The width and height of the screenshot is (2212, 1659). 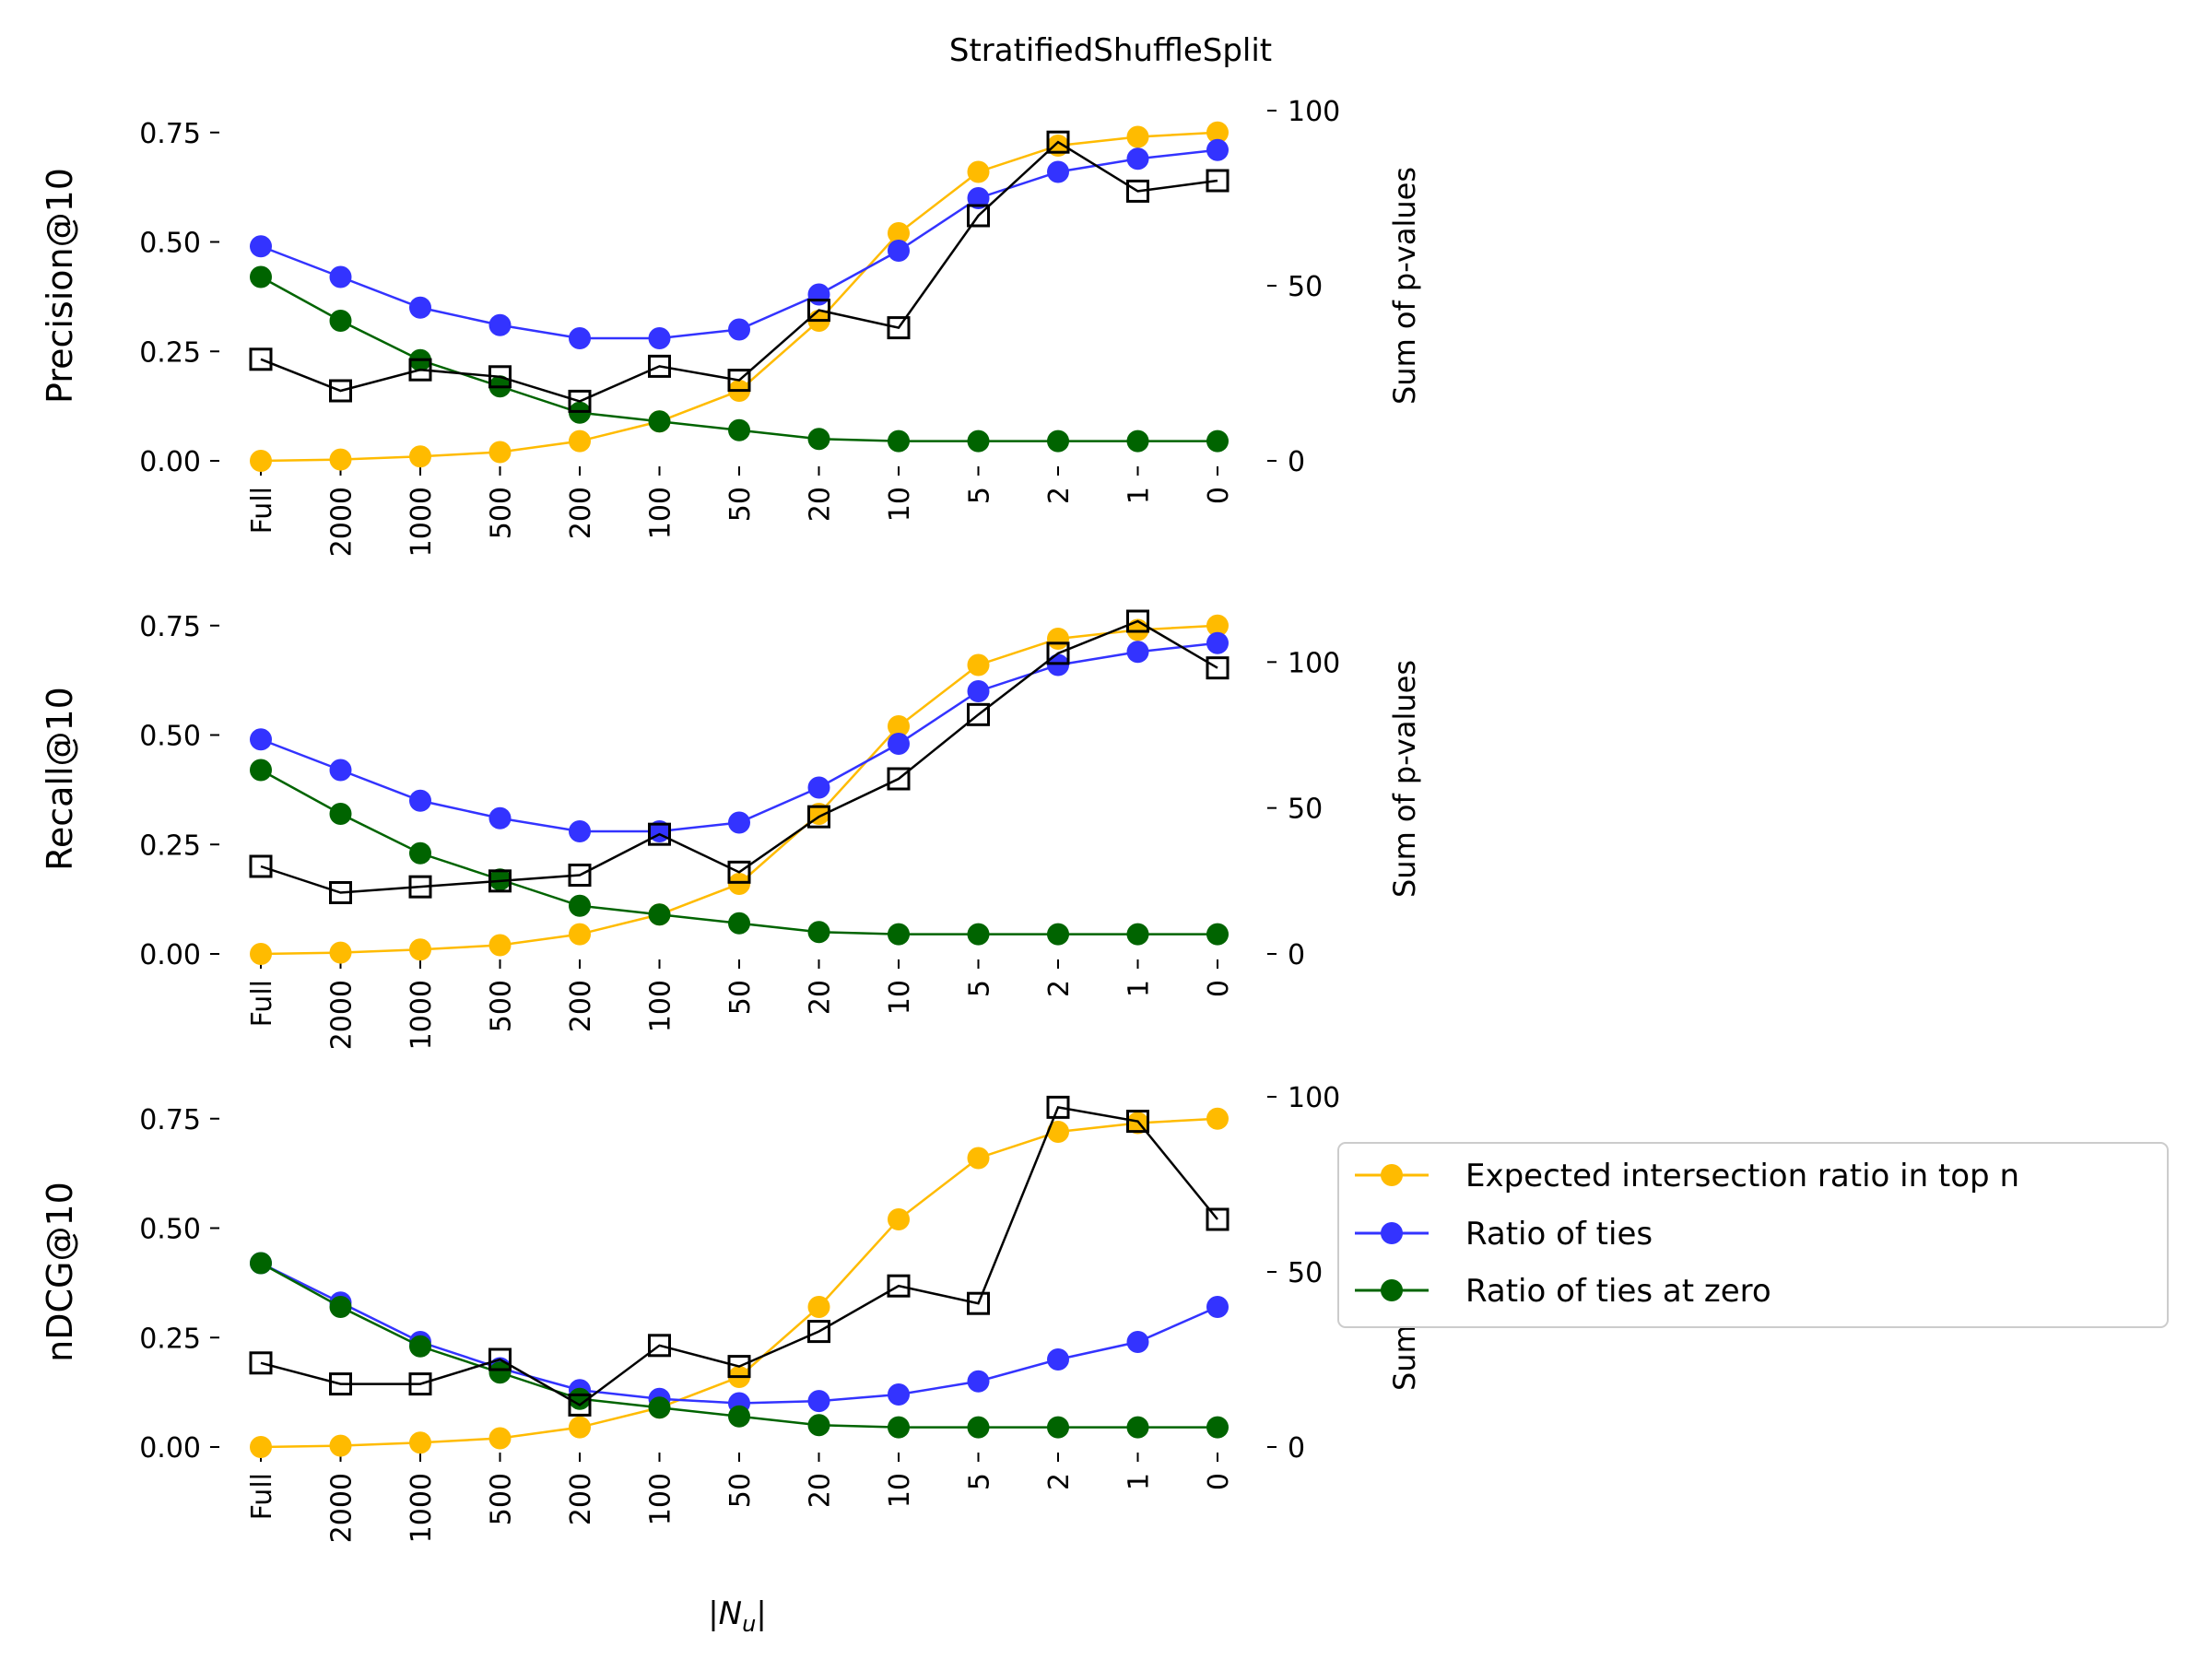 I want to click on series-line-ties, so click(x=739, y=737).